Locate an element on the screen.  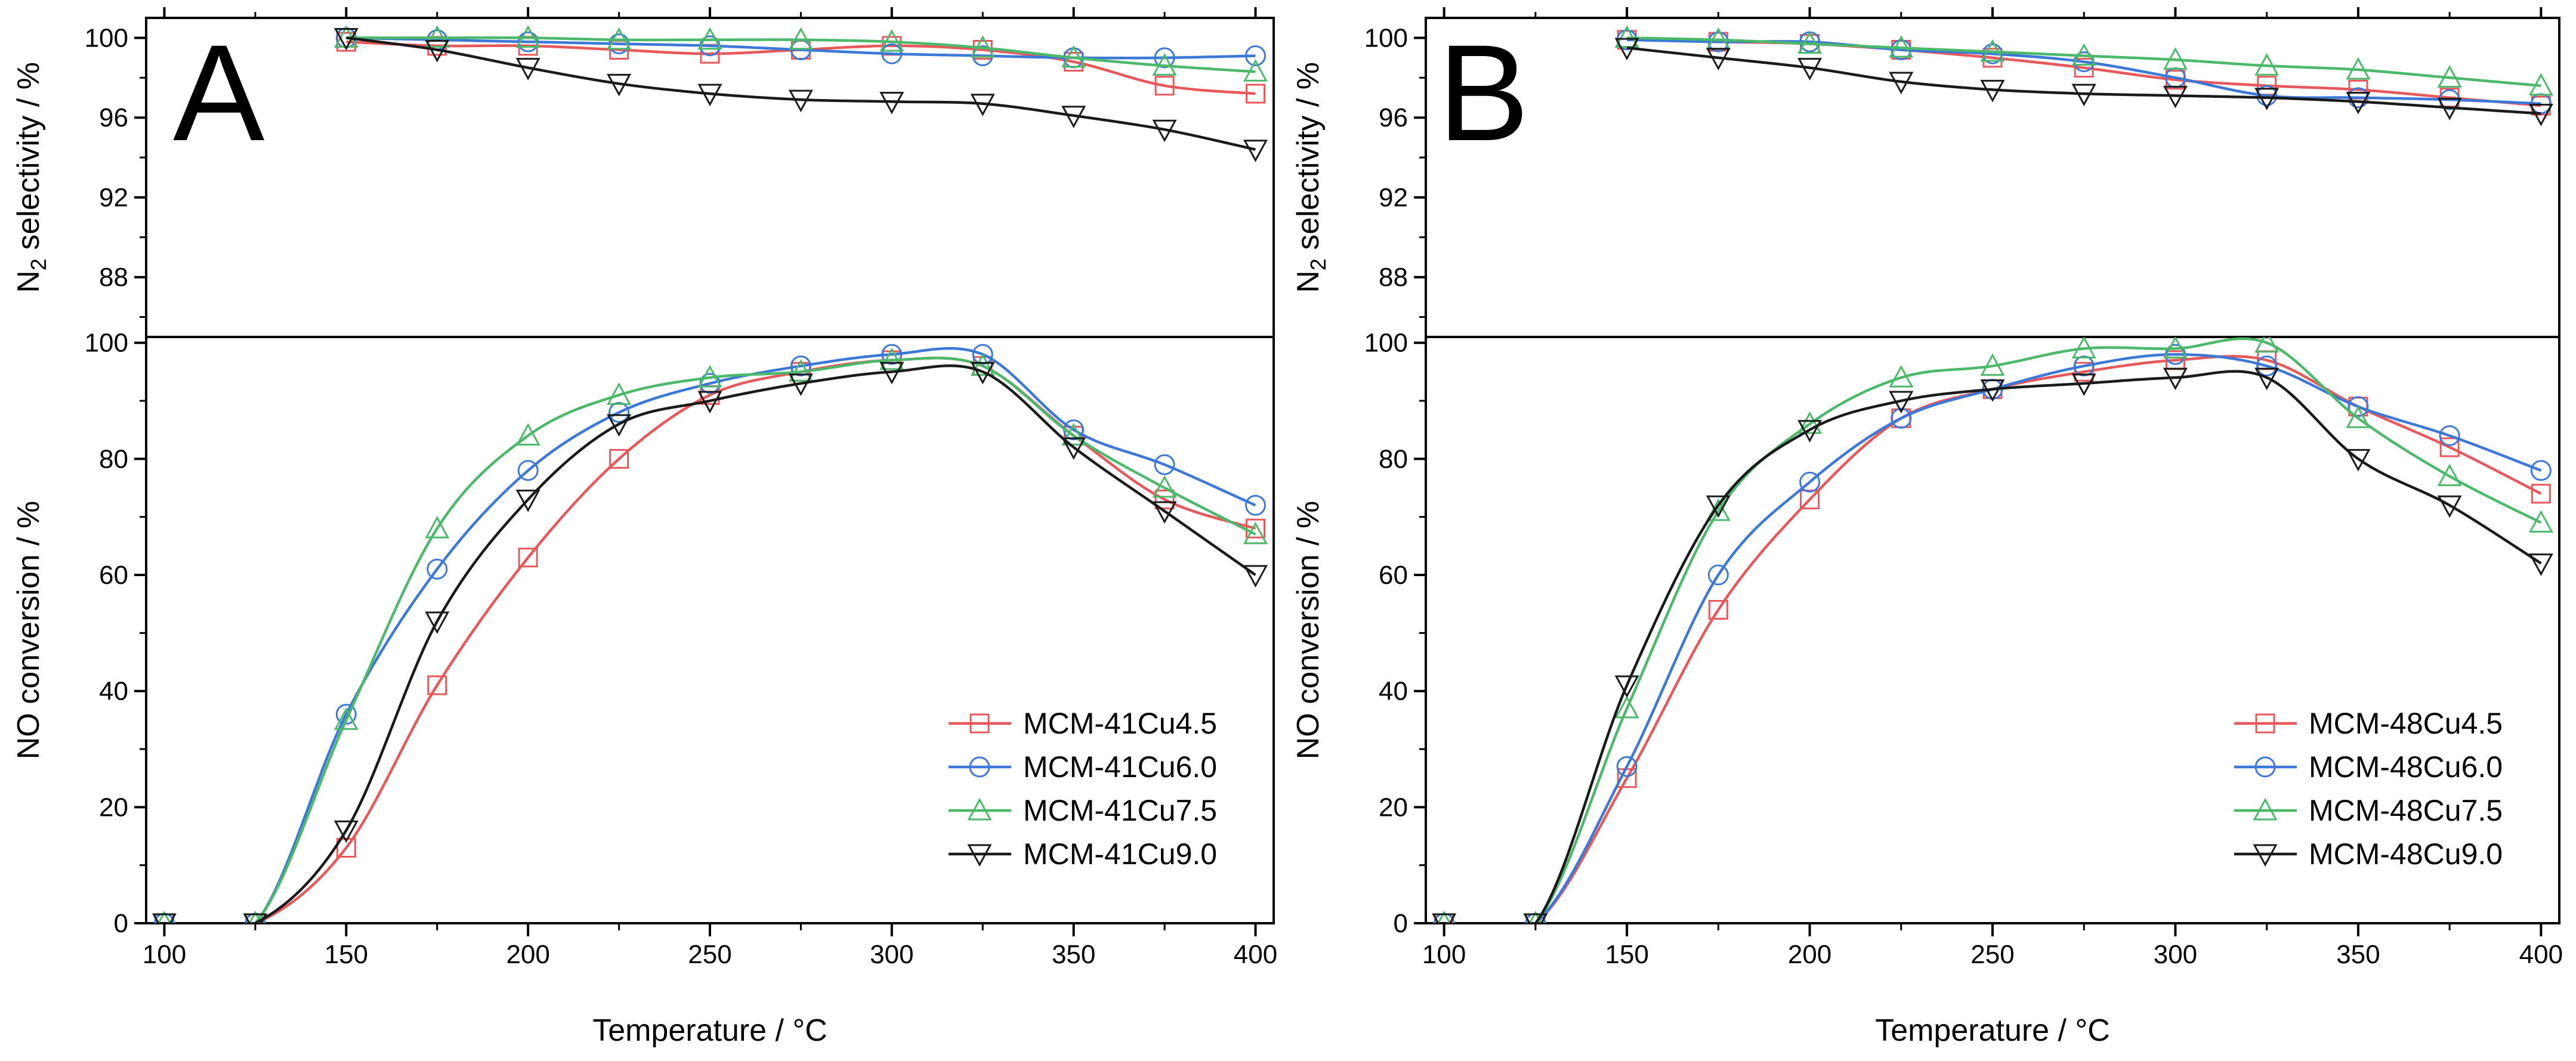
x-tick-label: 150 is located at coordinates (1627, 954).